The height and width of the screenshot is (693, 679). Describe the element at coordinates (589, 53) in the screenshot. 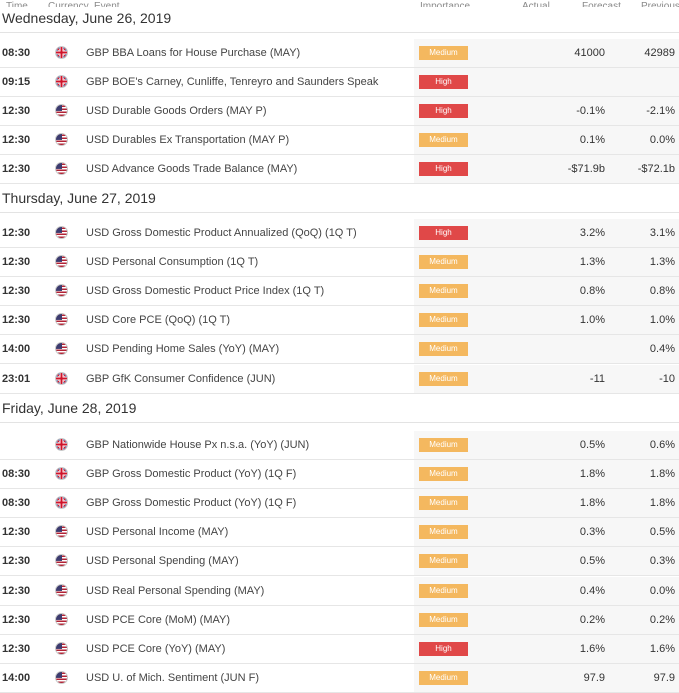

I see `event-forecast: 41000` at that location.